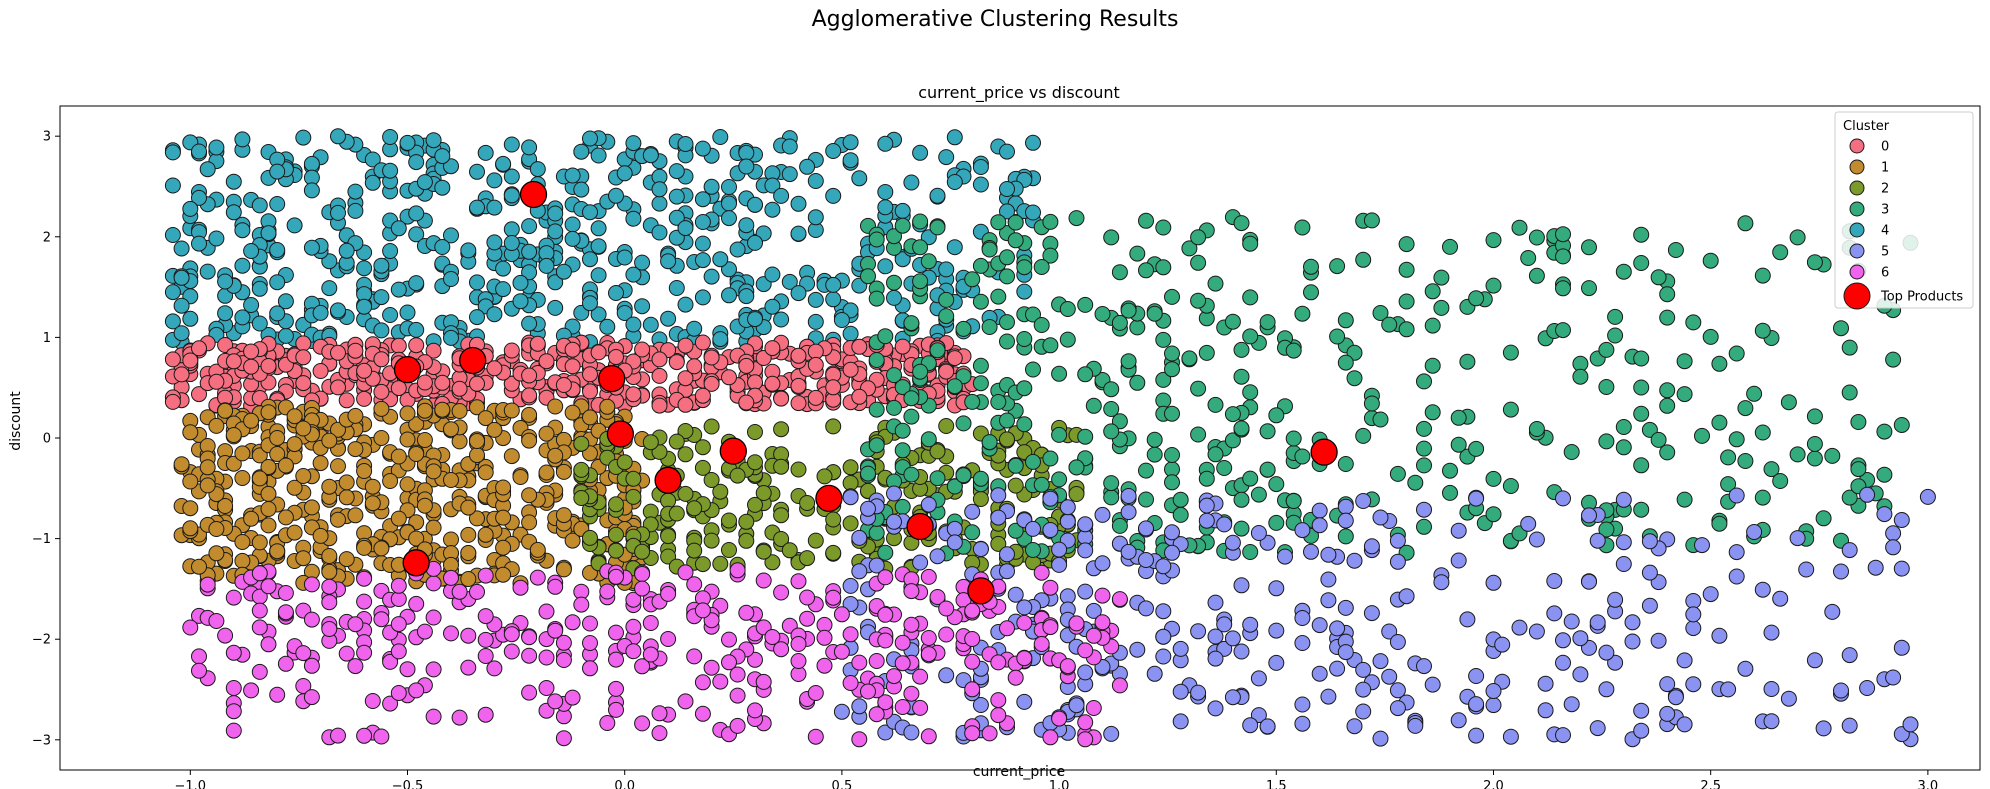  I want to click on top-product-point, so click(620, 434).